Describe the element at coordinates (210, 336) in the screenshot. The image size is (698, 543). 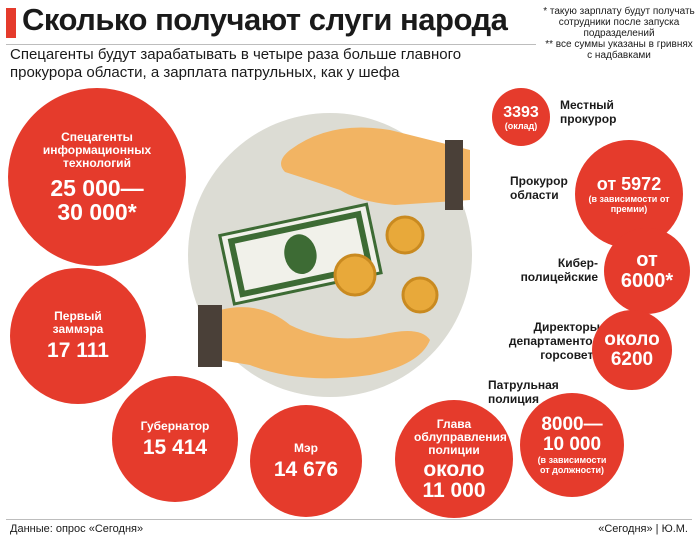
I see `lower-sleeve` at that location.